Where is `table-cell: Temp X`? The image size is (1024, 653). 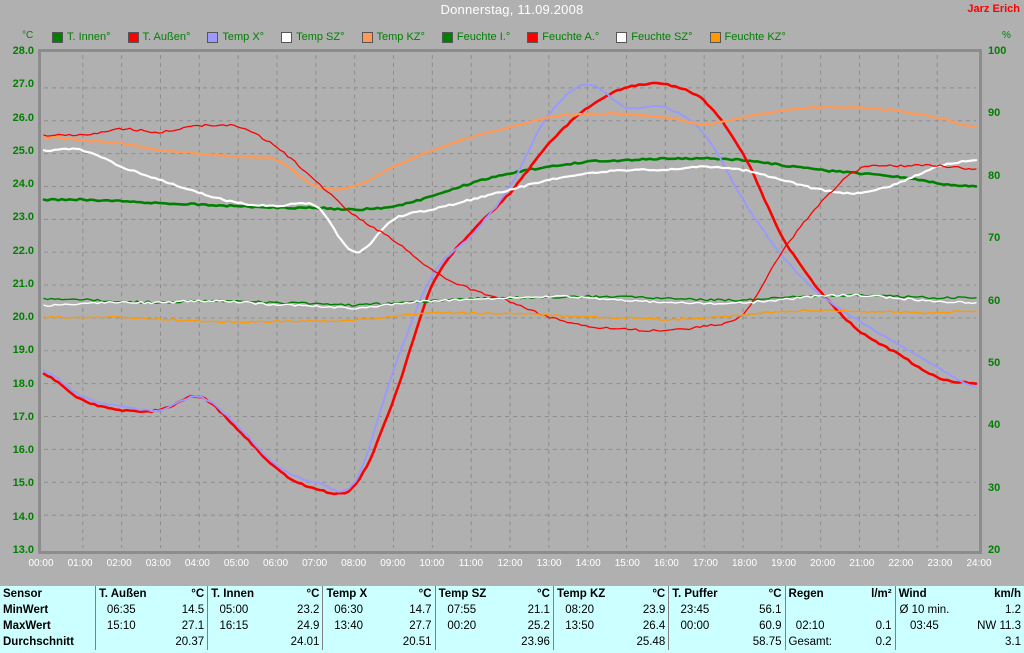 table-cell: Temp X is located at coordinates (348, 594).